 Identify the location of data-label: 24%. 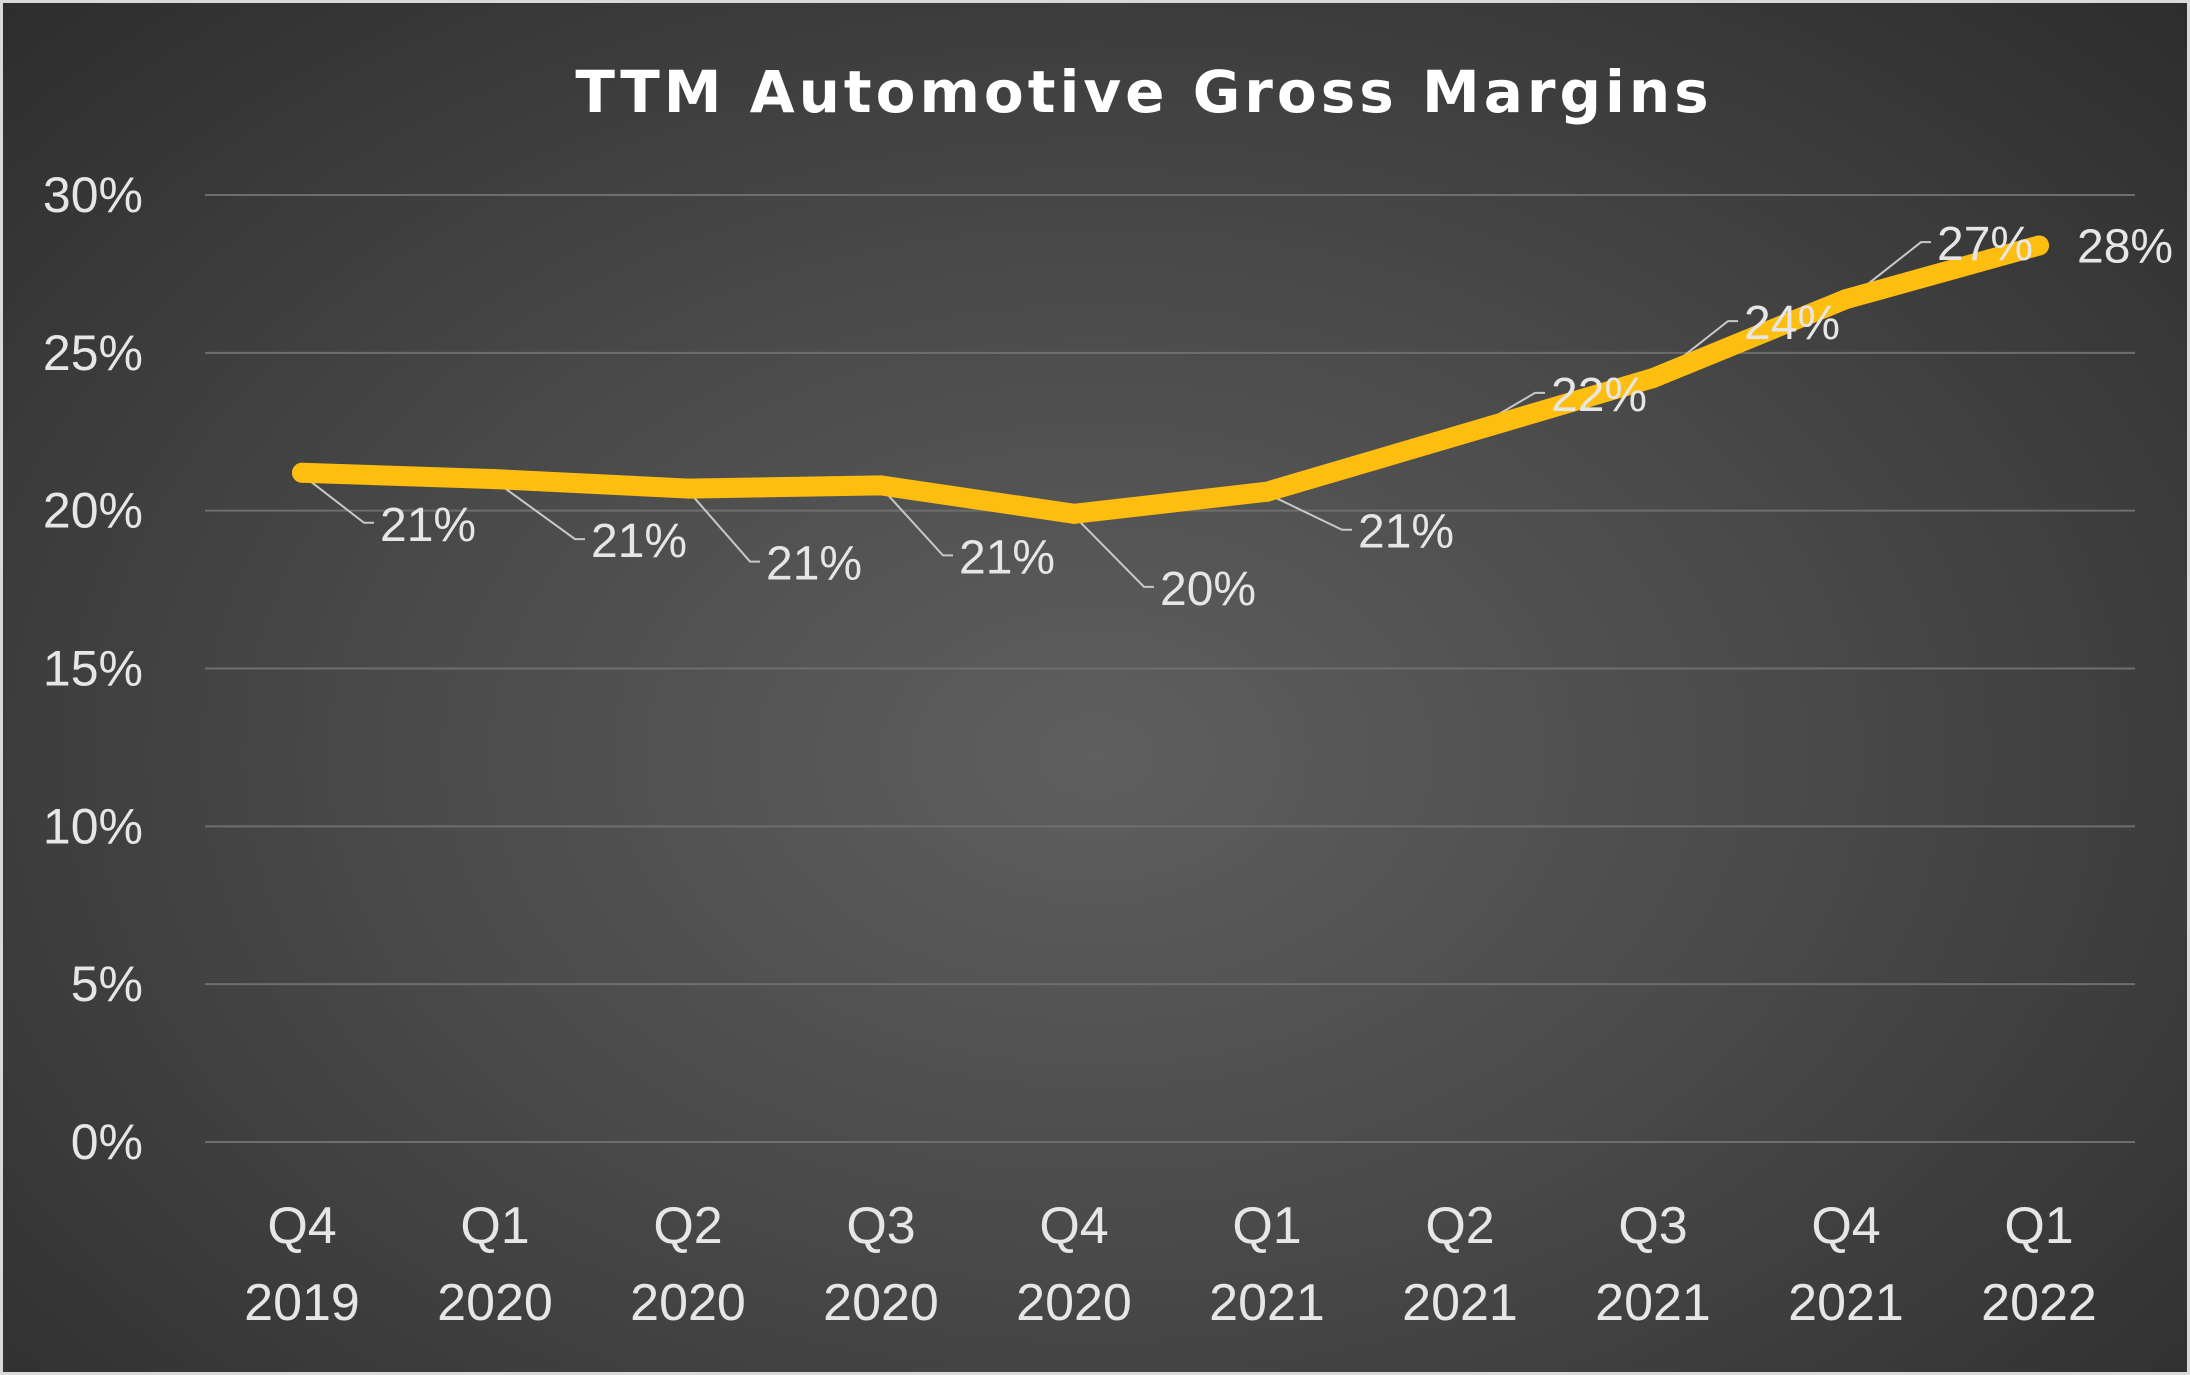
(1792, 323).